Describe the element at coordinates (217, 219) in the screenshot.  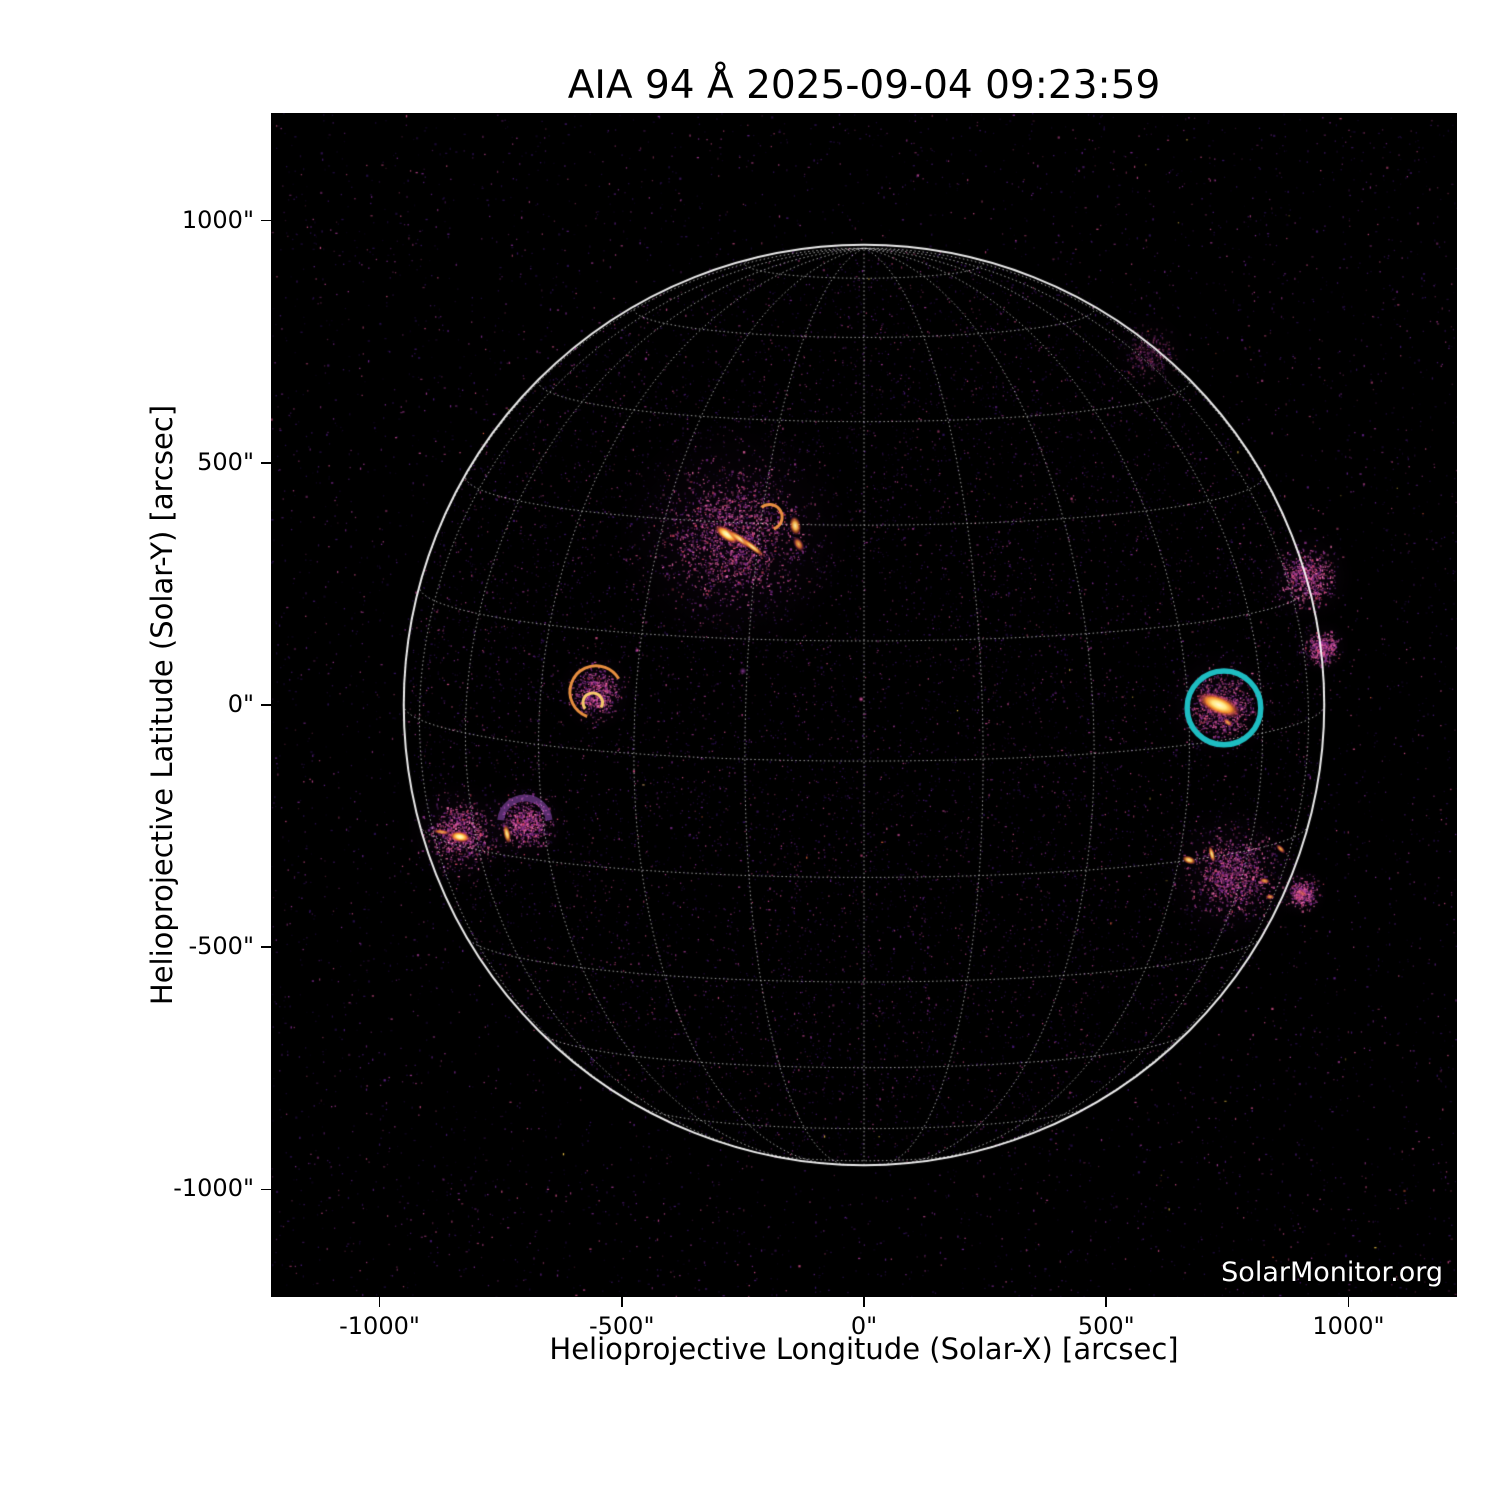
I see `y-tick-label: 1000"` at that location.